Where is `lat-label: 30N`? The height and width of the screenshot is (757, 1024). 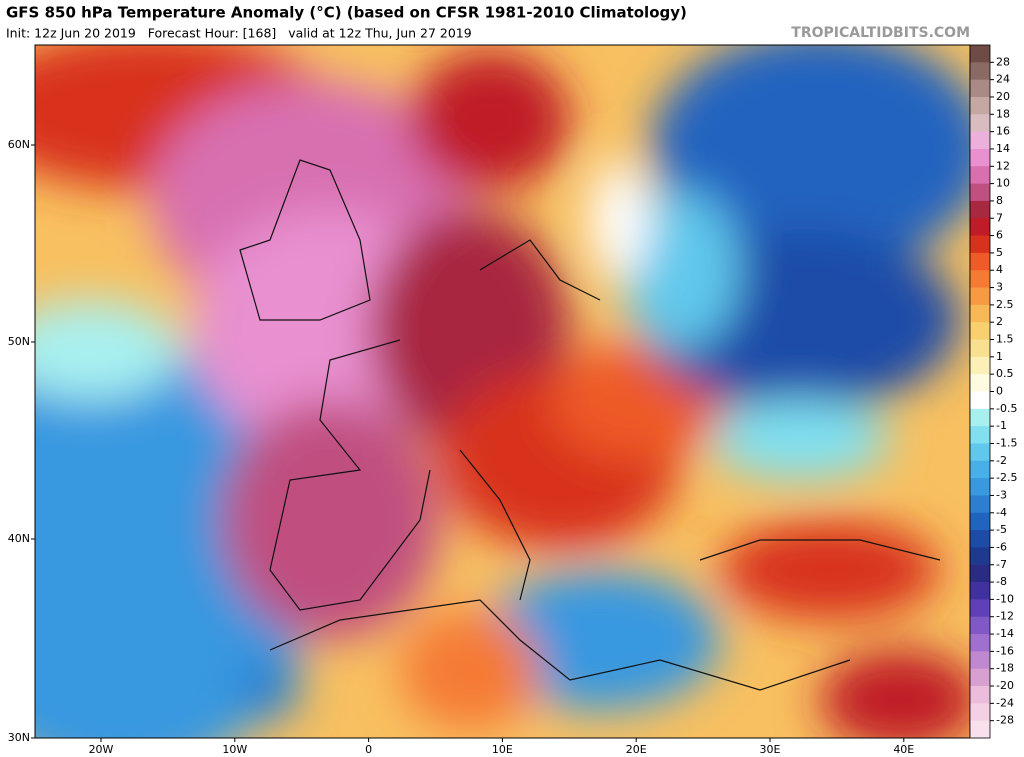
lat-label: 30N is located at coordinates (19, 737).